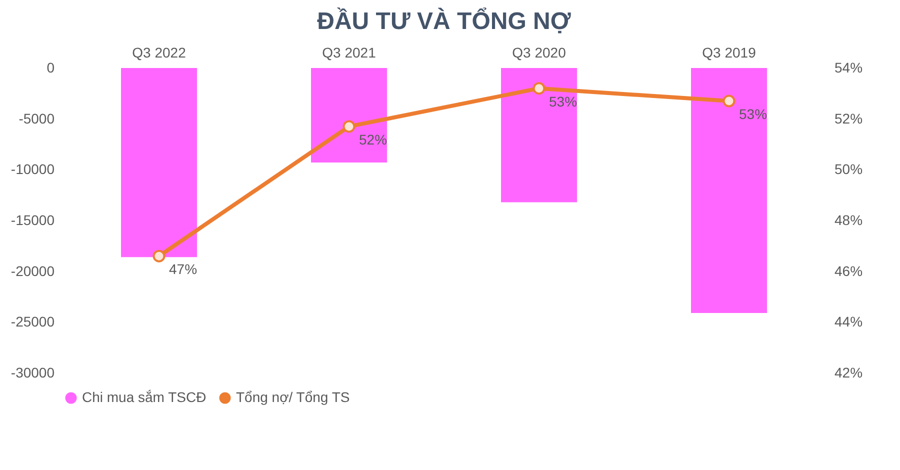 Image resolution: width=900 pixels, height=470 pixels. Describe the element at coordinates (159, 52) in the screenshot. I see `x-tick-label: Q3 2022` at that location.